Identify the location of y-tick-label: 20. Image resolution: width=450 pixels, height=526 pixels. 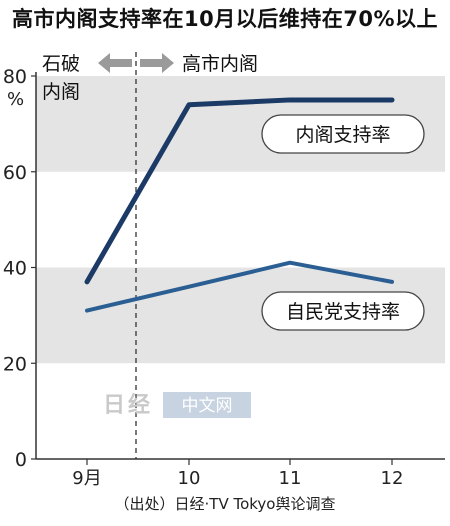
(15, 364).